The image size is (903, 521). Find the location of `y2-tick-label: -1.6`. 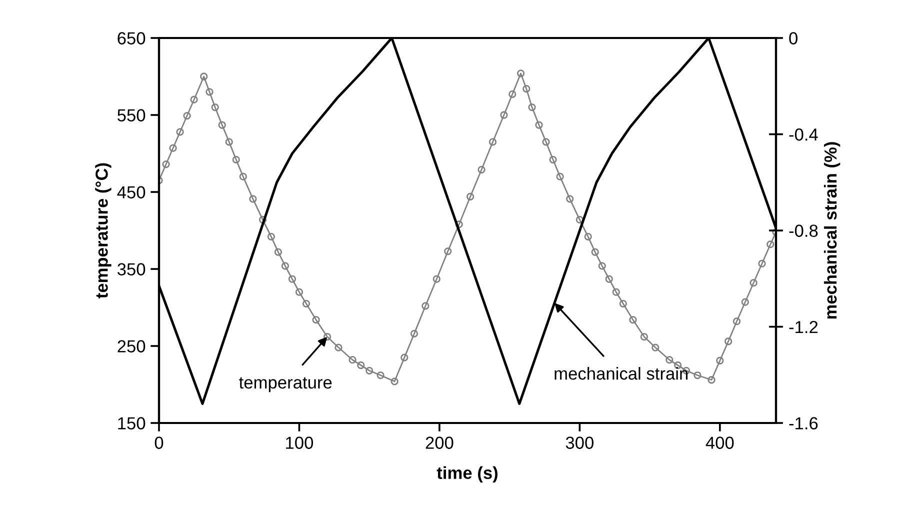

y2-tick-label: -1.6 is located at coordinates (803, 423).